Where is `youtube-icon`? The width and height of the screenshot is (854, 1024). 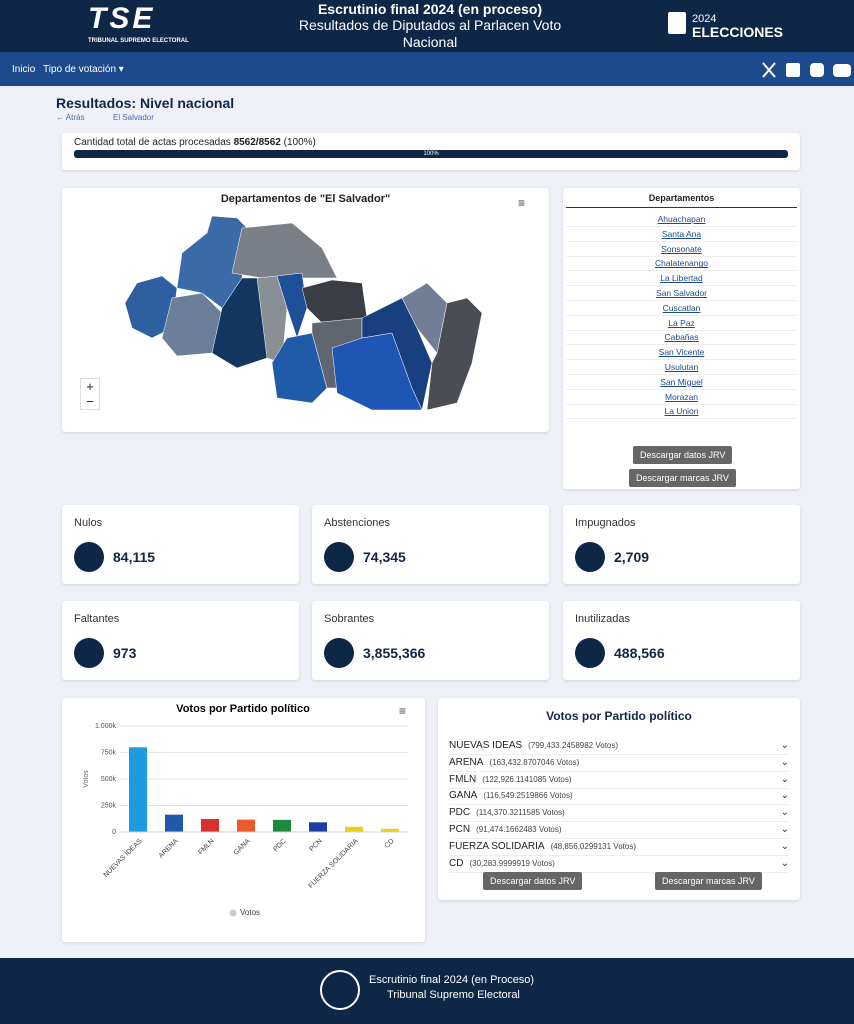 youtube-icon is located at coordinates (842, 70).